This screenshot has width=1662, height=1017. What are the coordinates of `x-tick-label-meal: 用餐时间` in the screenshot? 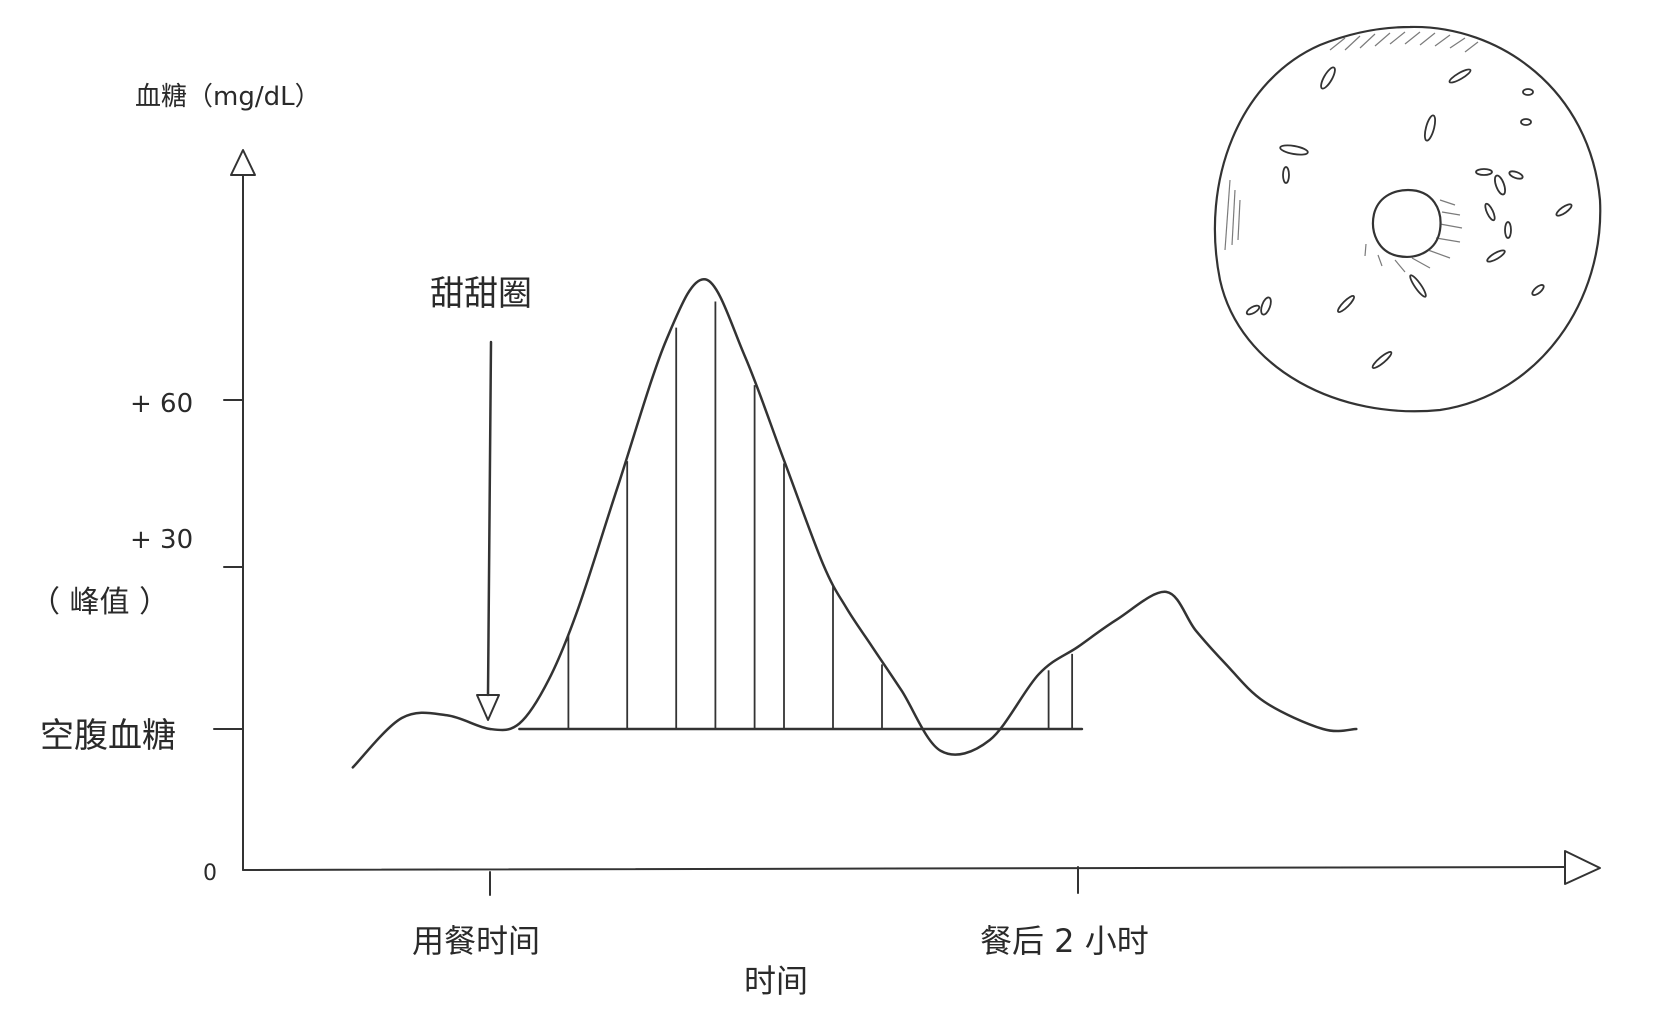 It's located at (476, 941).